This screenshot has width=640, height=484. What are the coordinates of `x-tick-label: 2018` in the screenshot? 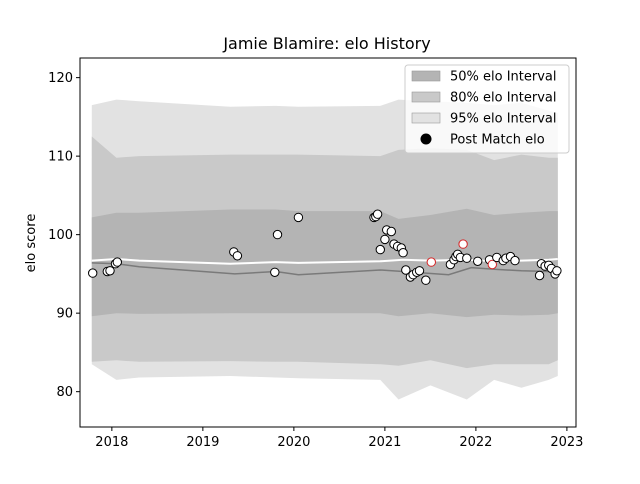 It's located at (111, 442).